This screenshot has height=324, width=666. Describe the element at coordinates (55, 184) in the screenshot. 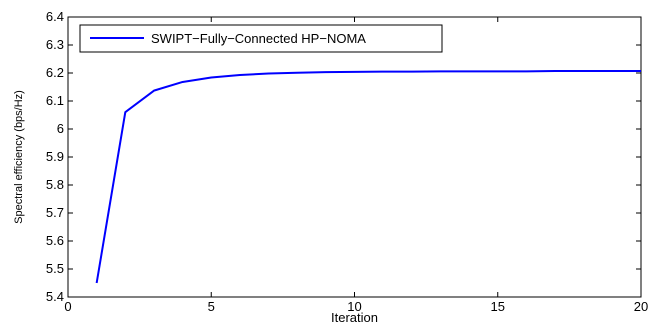

I see `y-tick-label: 5.8` at that location.